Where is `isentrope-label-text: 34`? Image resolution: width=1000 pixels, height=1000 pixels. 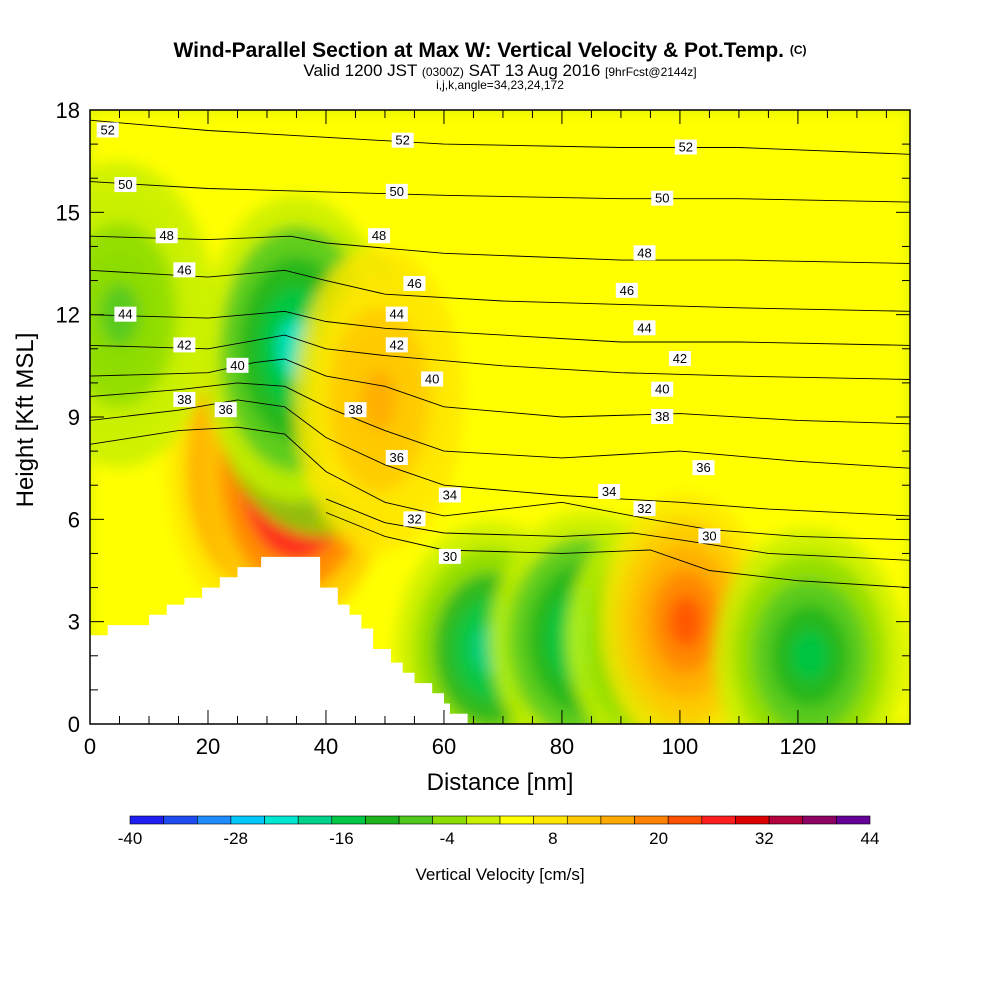
isentrope-label-text: 34 is located at coordinates (609, 491).